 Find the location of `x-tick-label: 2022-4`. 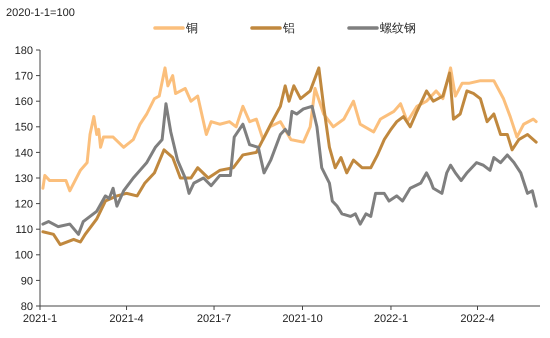

x-tick-label: 2022-4 is located at coordinates (477, 319).